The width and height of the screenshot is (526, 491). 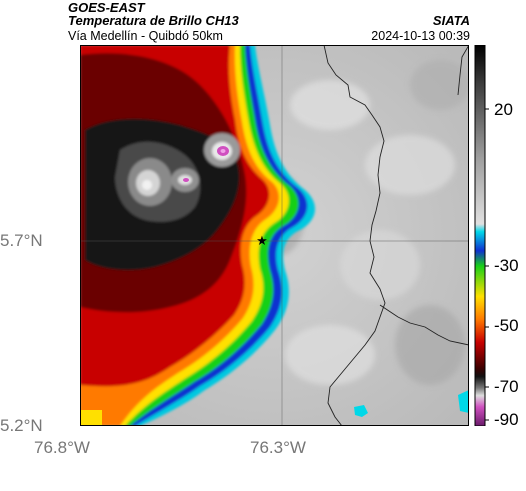 What do you see at coordinates (91, 418) in the screenshot?
I see `bottom-left-patch` at bounding box center [91, 418].